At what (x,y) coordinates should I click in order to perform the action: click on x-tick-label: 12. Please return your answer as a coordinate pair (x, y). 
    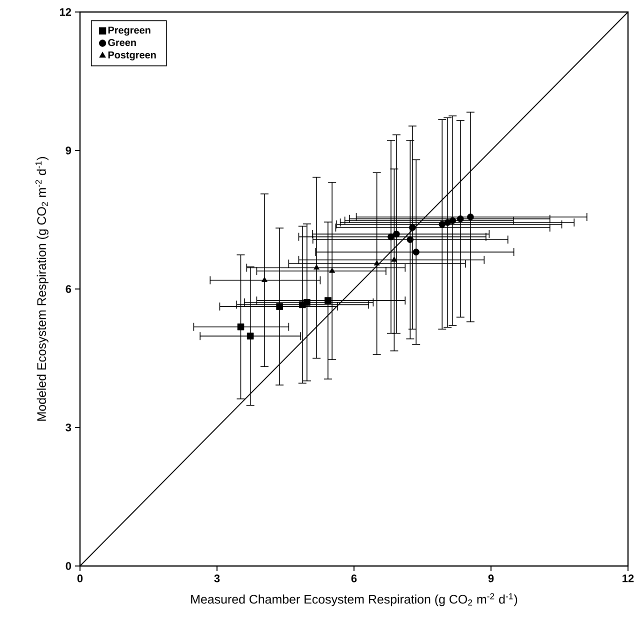
    Looking at the image, I should click on (628, 578).